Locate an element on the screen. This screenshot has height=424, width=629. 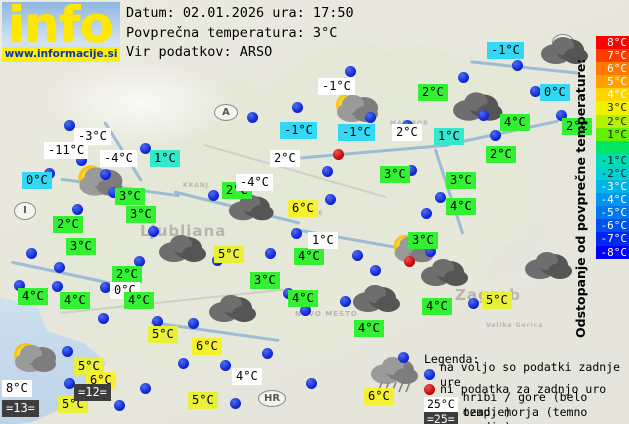
city-label: NOVO MESTO is located at coordinates (326, 314).